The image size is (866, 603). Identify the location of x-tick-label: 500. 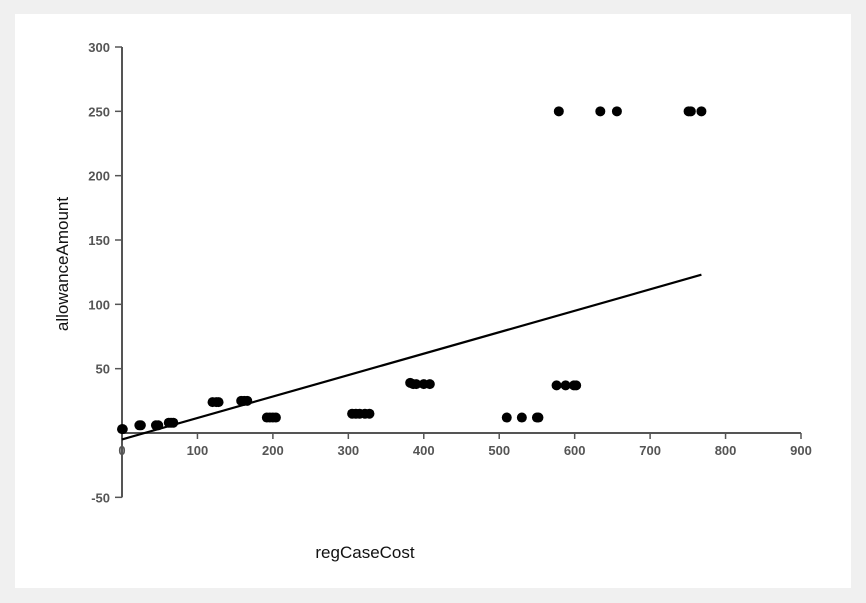
(499, 450).